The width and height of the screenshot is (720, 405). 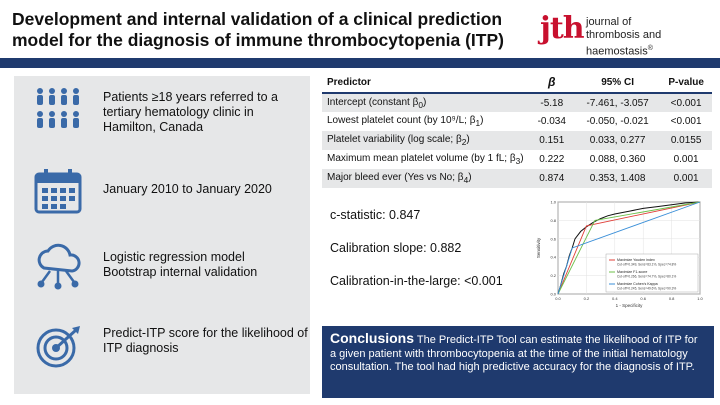 What do you see at coordinates (421, 158) in the screenshot?
I see `predictor-text: Maximum mean platelet volume (by 1 fL; β` at bounding box center [421, 158].